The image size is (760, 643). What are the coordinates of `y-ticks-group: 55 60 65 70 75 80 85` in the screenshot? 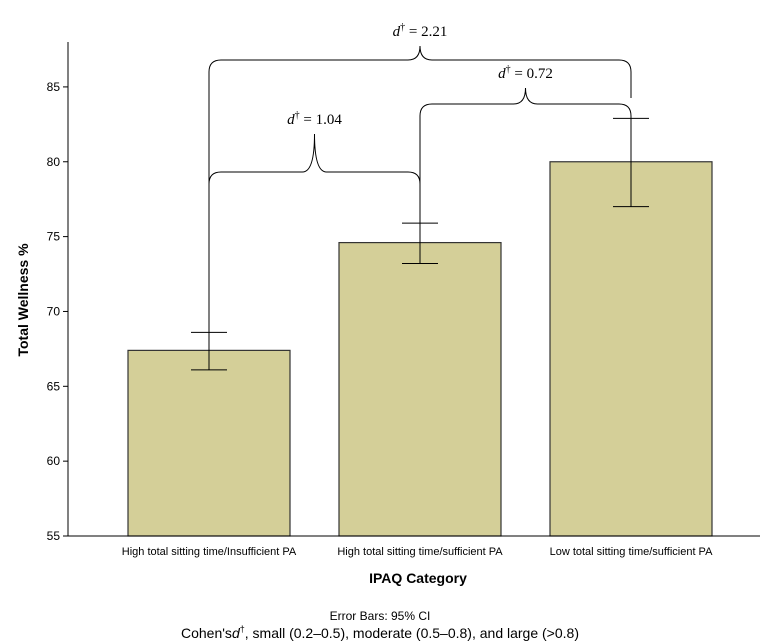 It's located at (57, 311).